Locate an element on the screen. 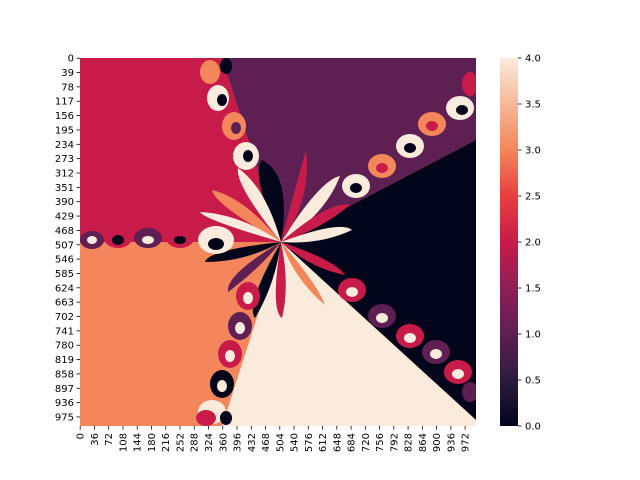 This screenshot has height=480, width=640. x-tick-label: 216 is located at coordinates (166, 442).